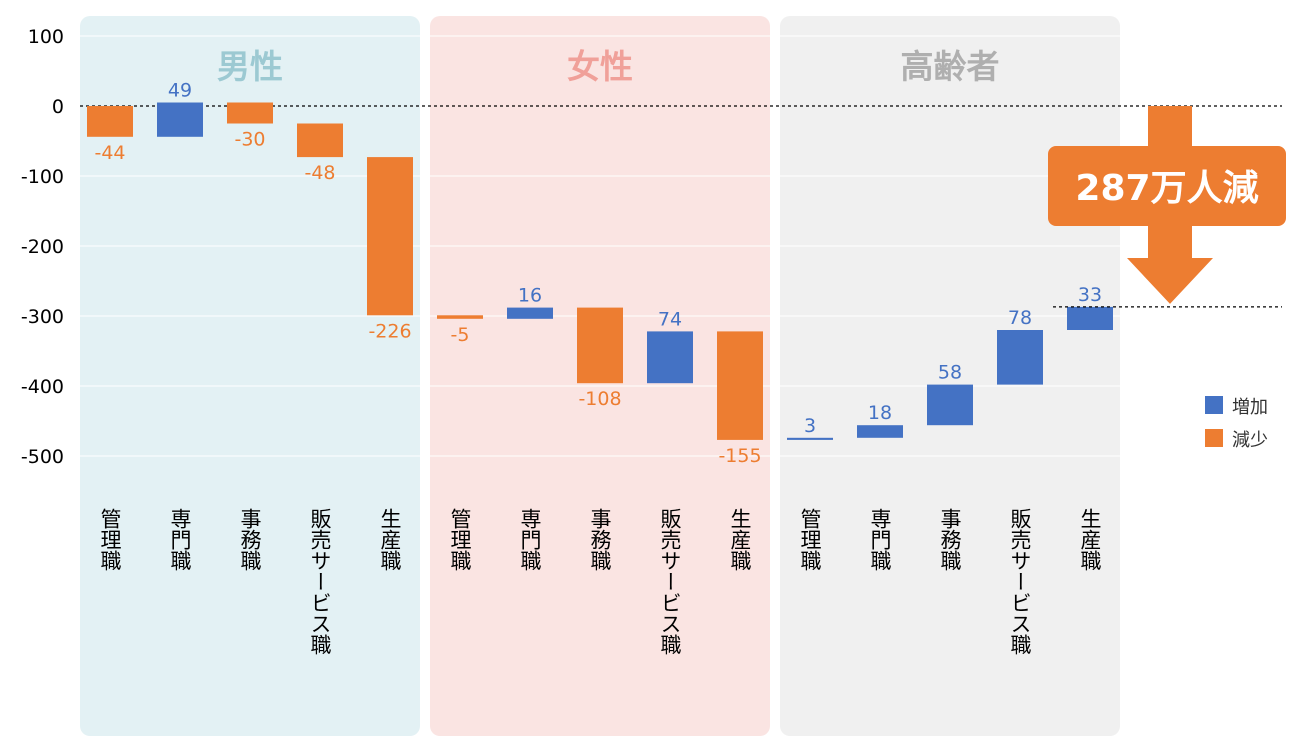  I want to click on legend-label: 減少, so click(1250, 440).